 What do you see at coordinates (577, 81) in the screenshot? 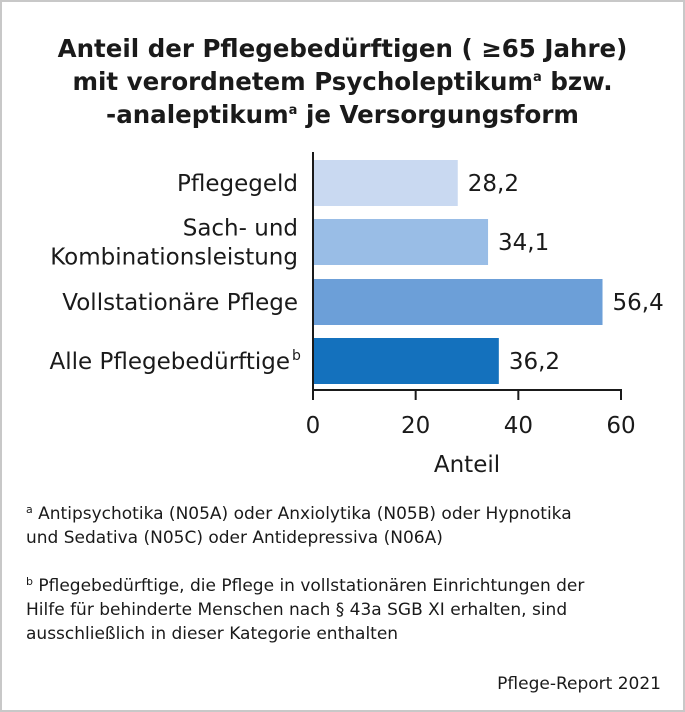
I see `chart-title-line-2-tail: bzw.` at bounding box center [577, 81].